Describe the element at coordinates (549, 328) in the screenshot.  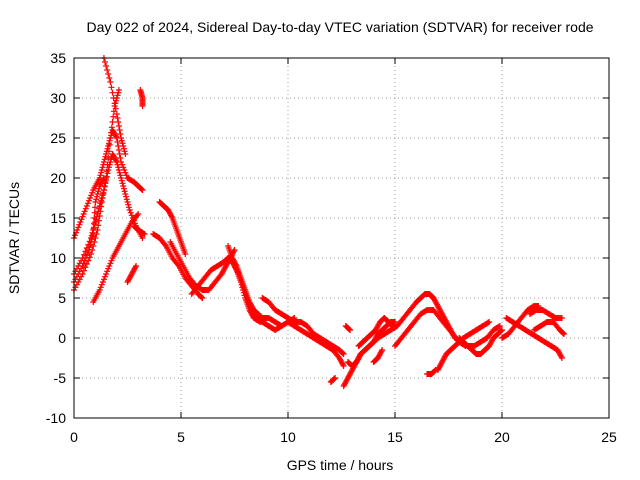
I see `series-track-ag` at that location.